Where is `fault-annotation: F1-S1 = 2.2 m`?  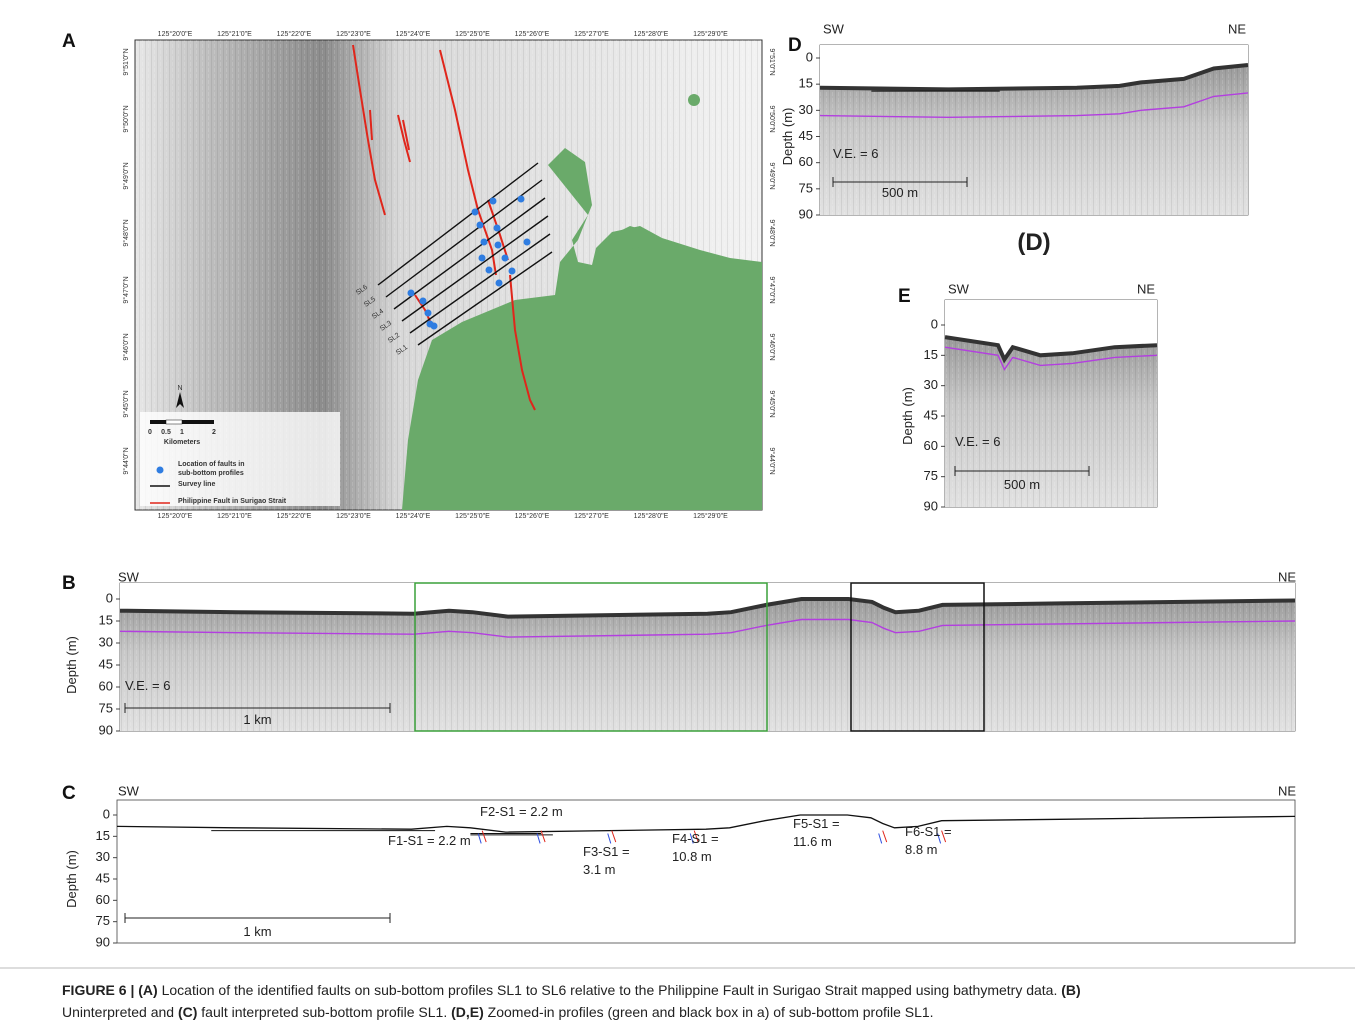 fault-annotation: F1-S1 = 2.2 m is located at coordinates (429, 840).